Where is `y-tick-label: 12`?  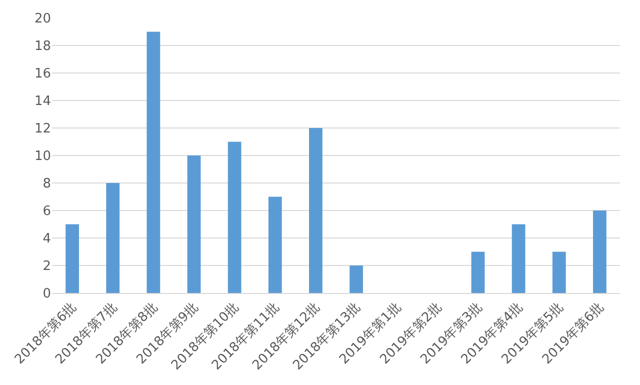 y-tick-label: 12 is located at coordinates (42, 129).